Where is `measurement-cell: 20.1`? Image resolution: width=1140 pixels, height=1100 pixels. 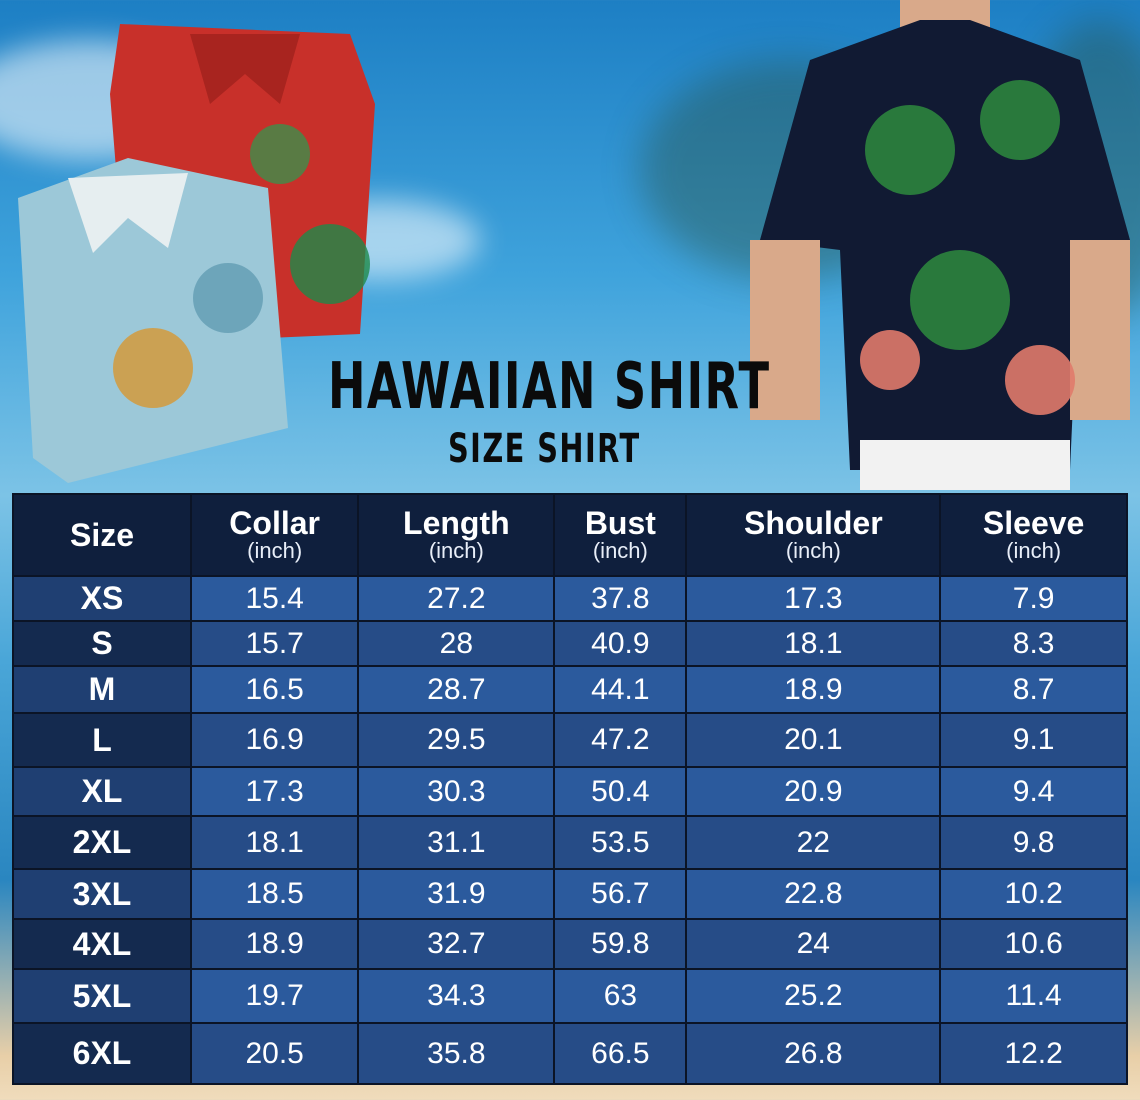
measurement-cell: 20.1 is located at coordinates (813, 740).